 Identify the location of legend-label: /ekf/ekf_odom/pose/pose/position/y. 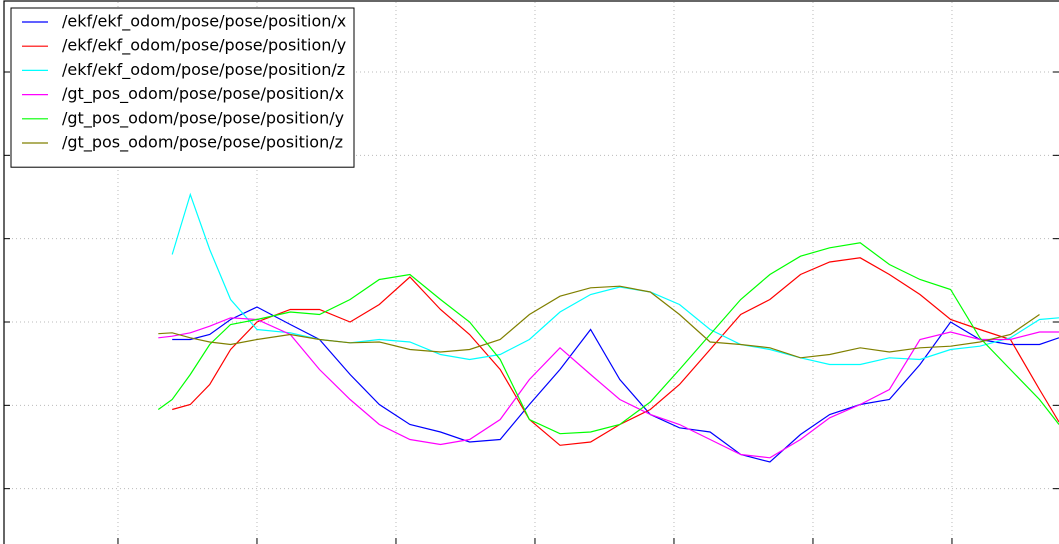
(204, 46).